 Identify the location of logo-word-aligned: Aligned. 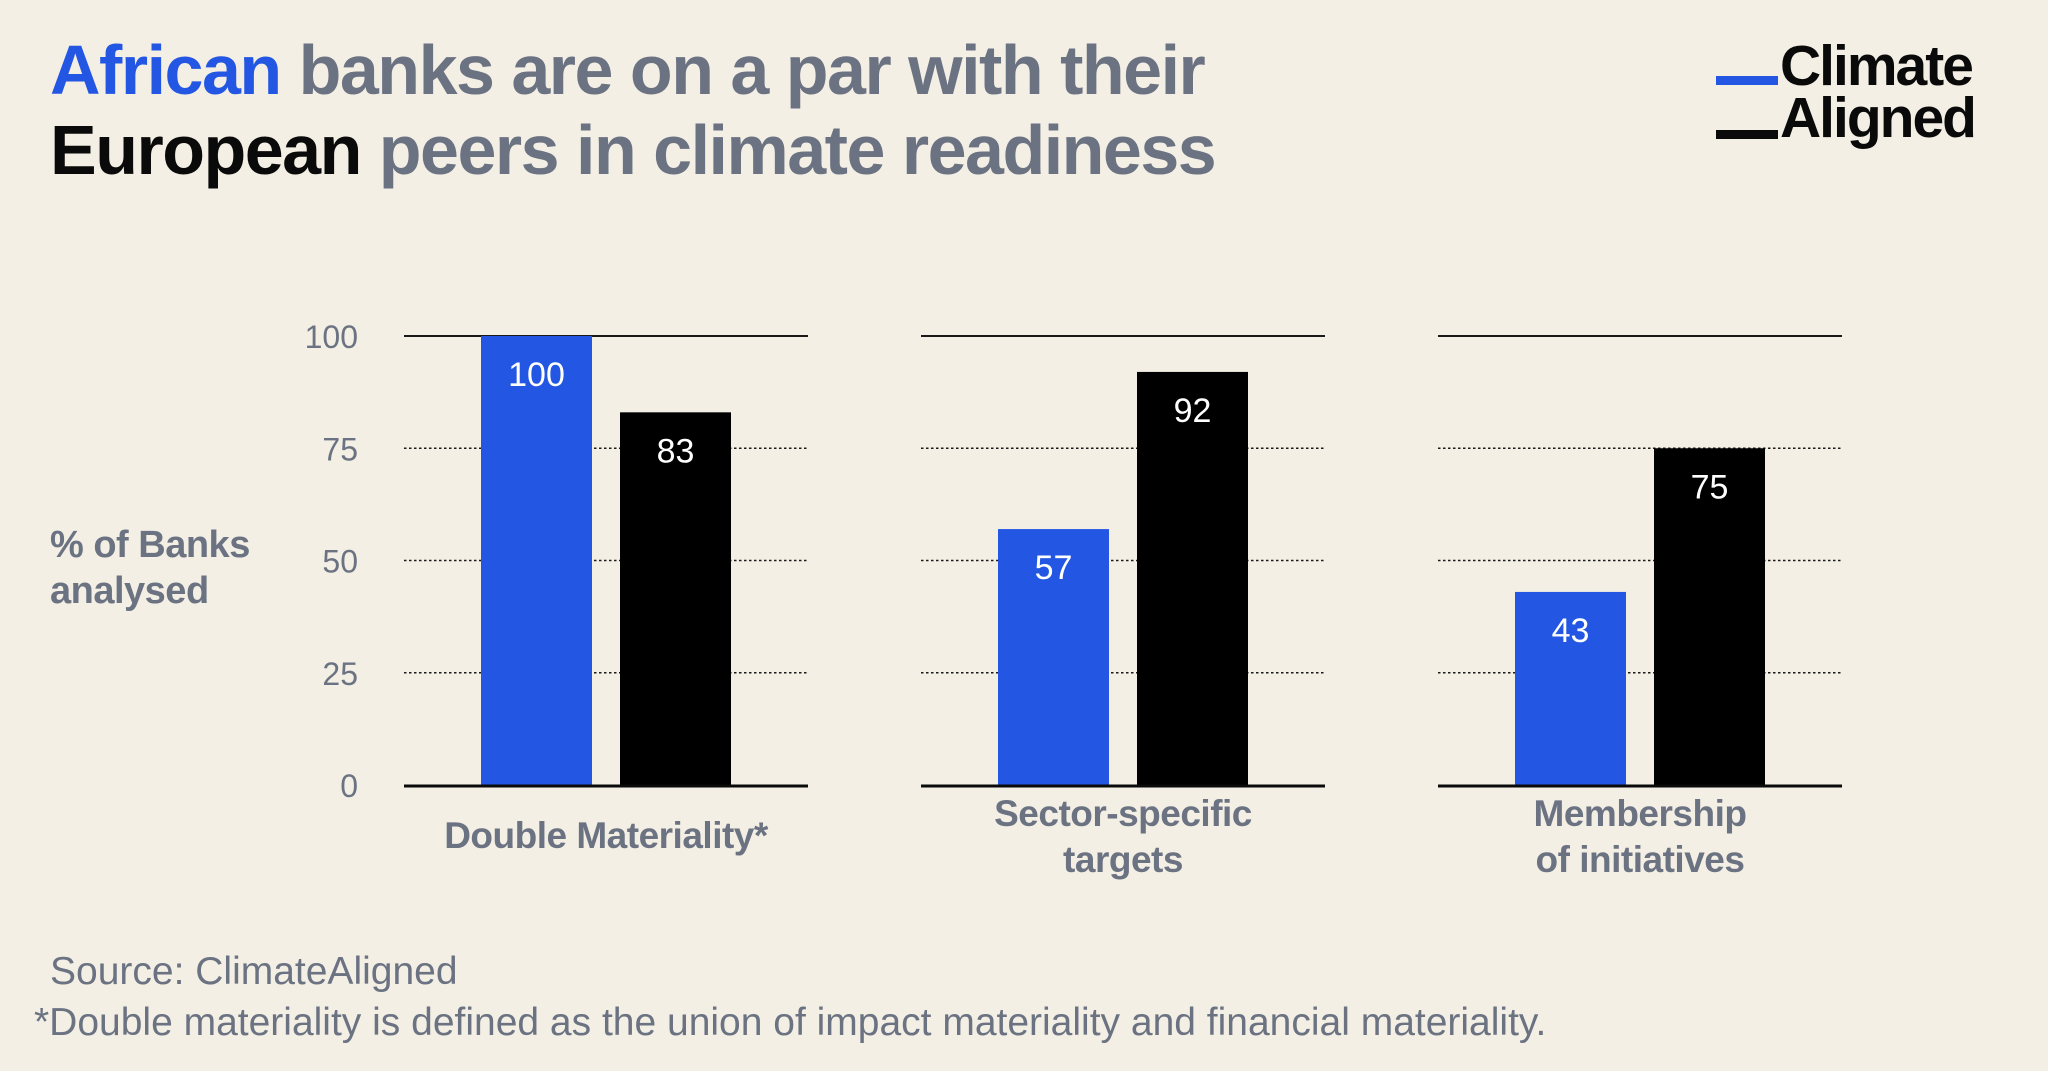
(1878, 118).